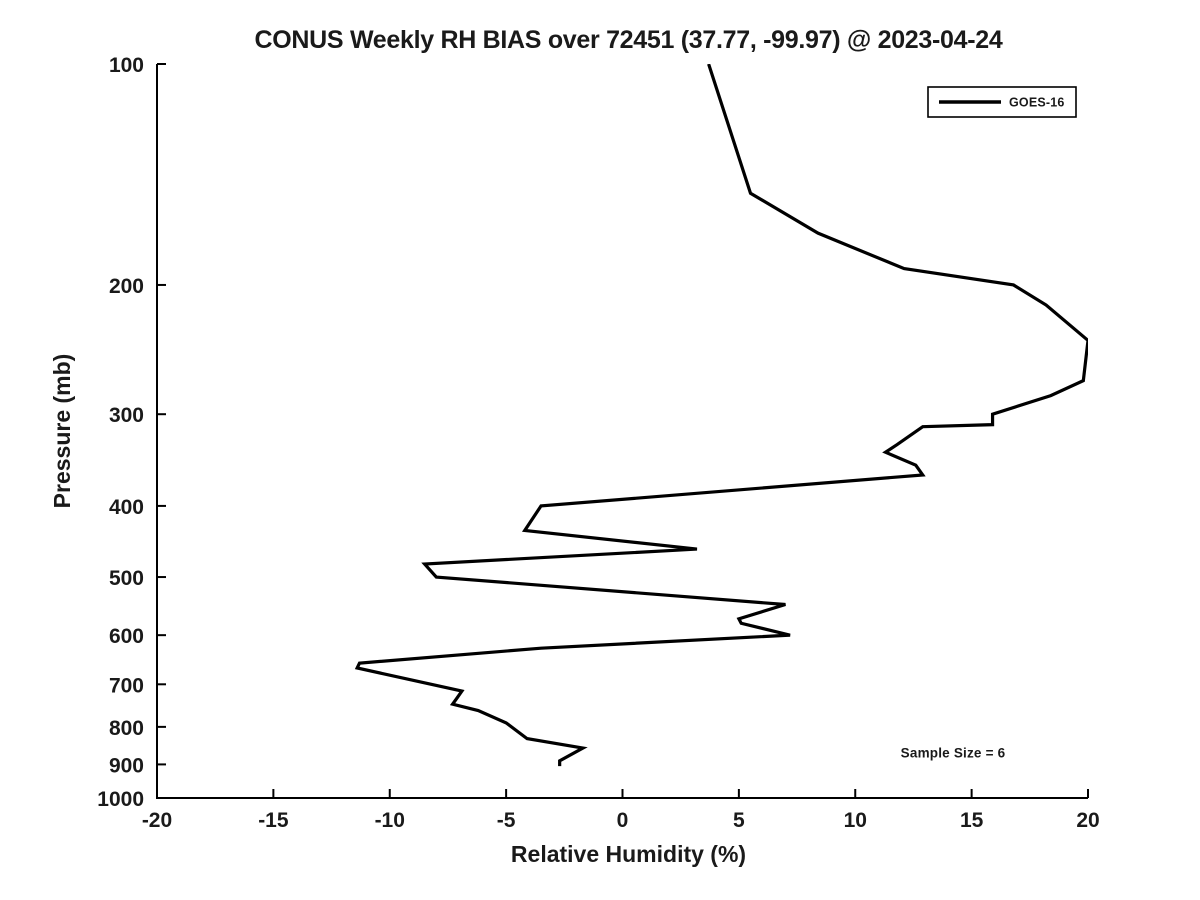 This screenshot has height=900, width=1200. Describe the element at coordinates (1087, 820) in the screenshot. I see `x-tick-label: 20` at that location.